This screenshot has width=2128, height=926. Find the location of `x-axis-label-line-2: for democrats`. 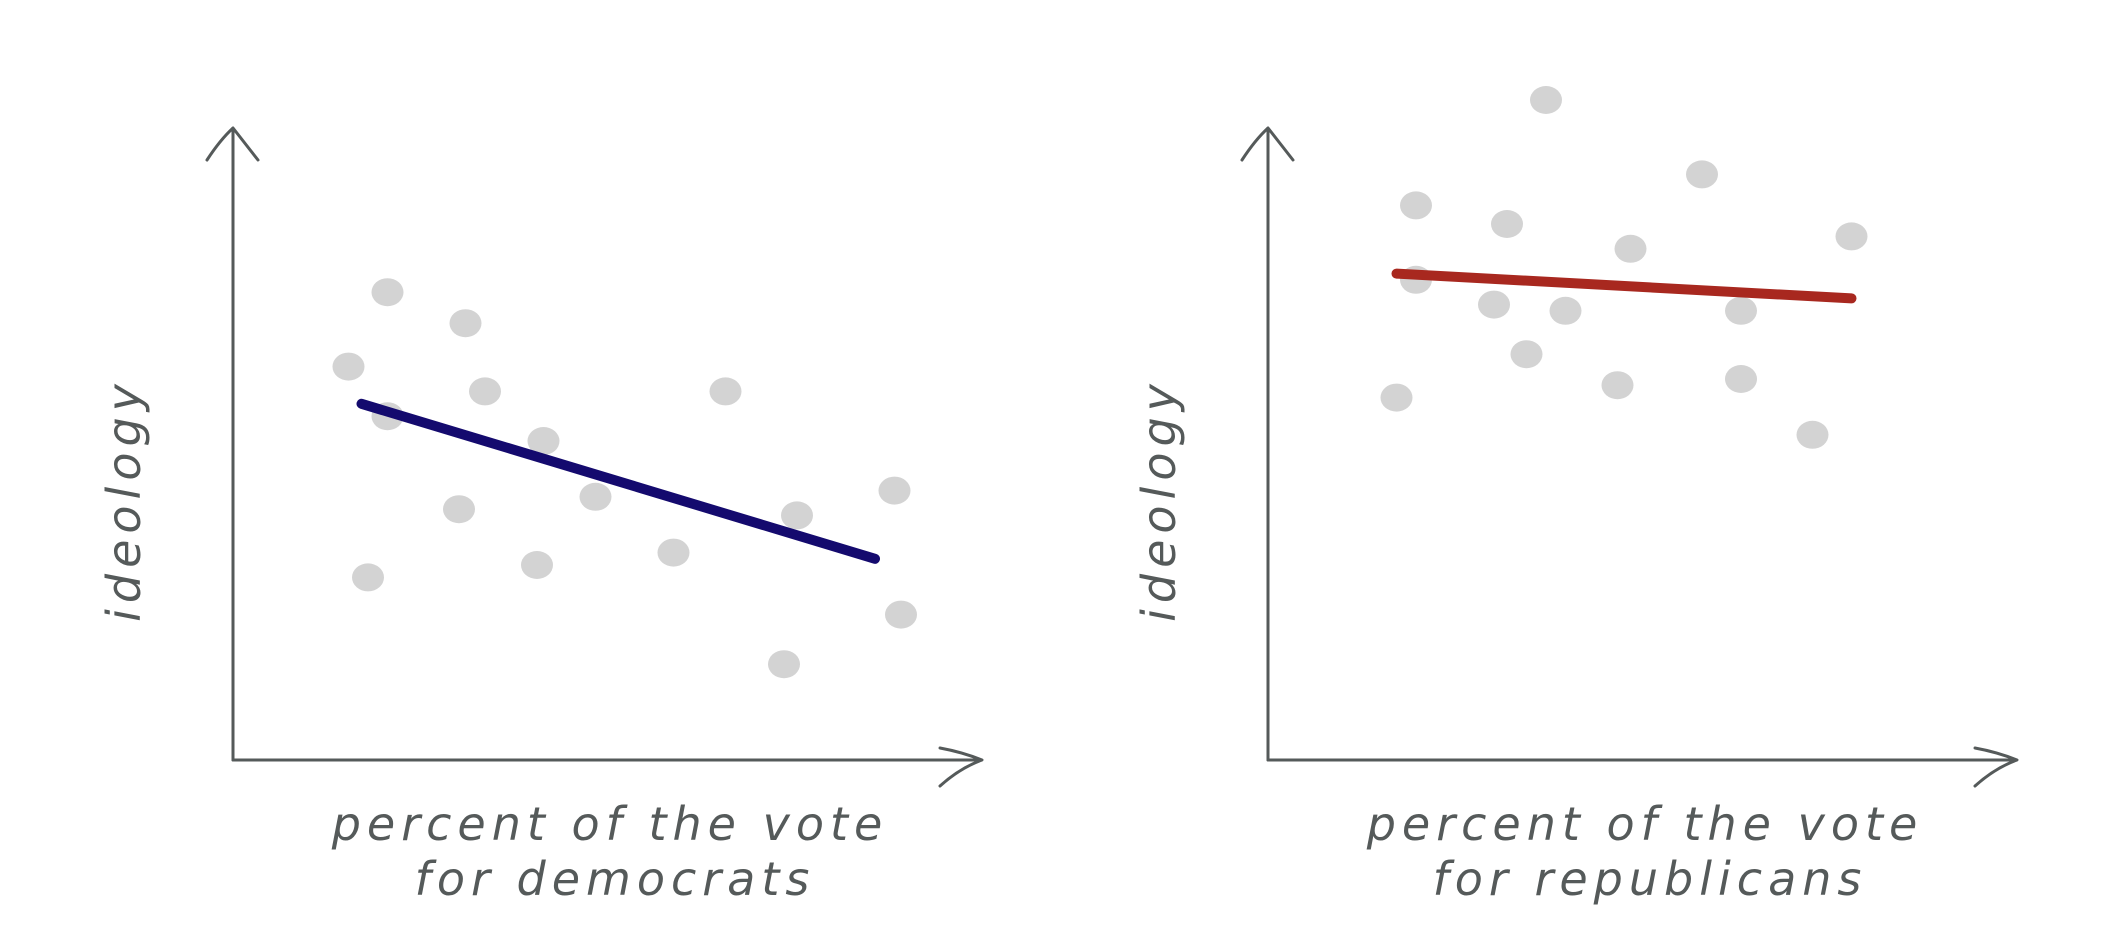

x-axis-label-line-2: for democrats is located at coordinates (615, 879).